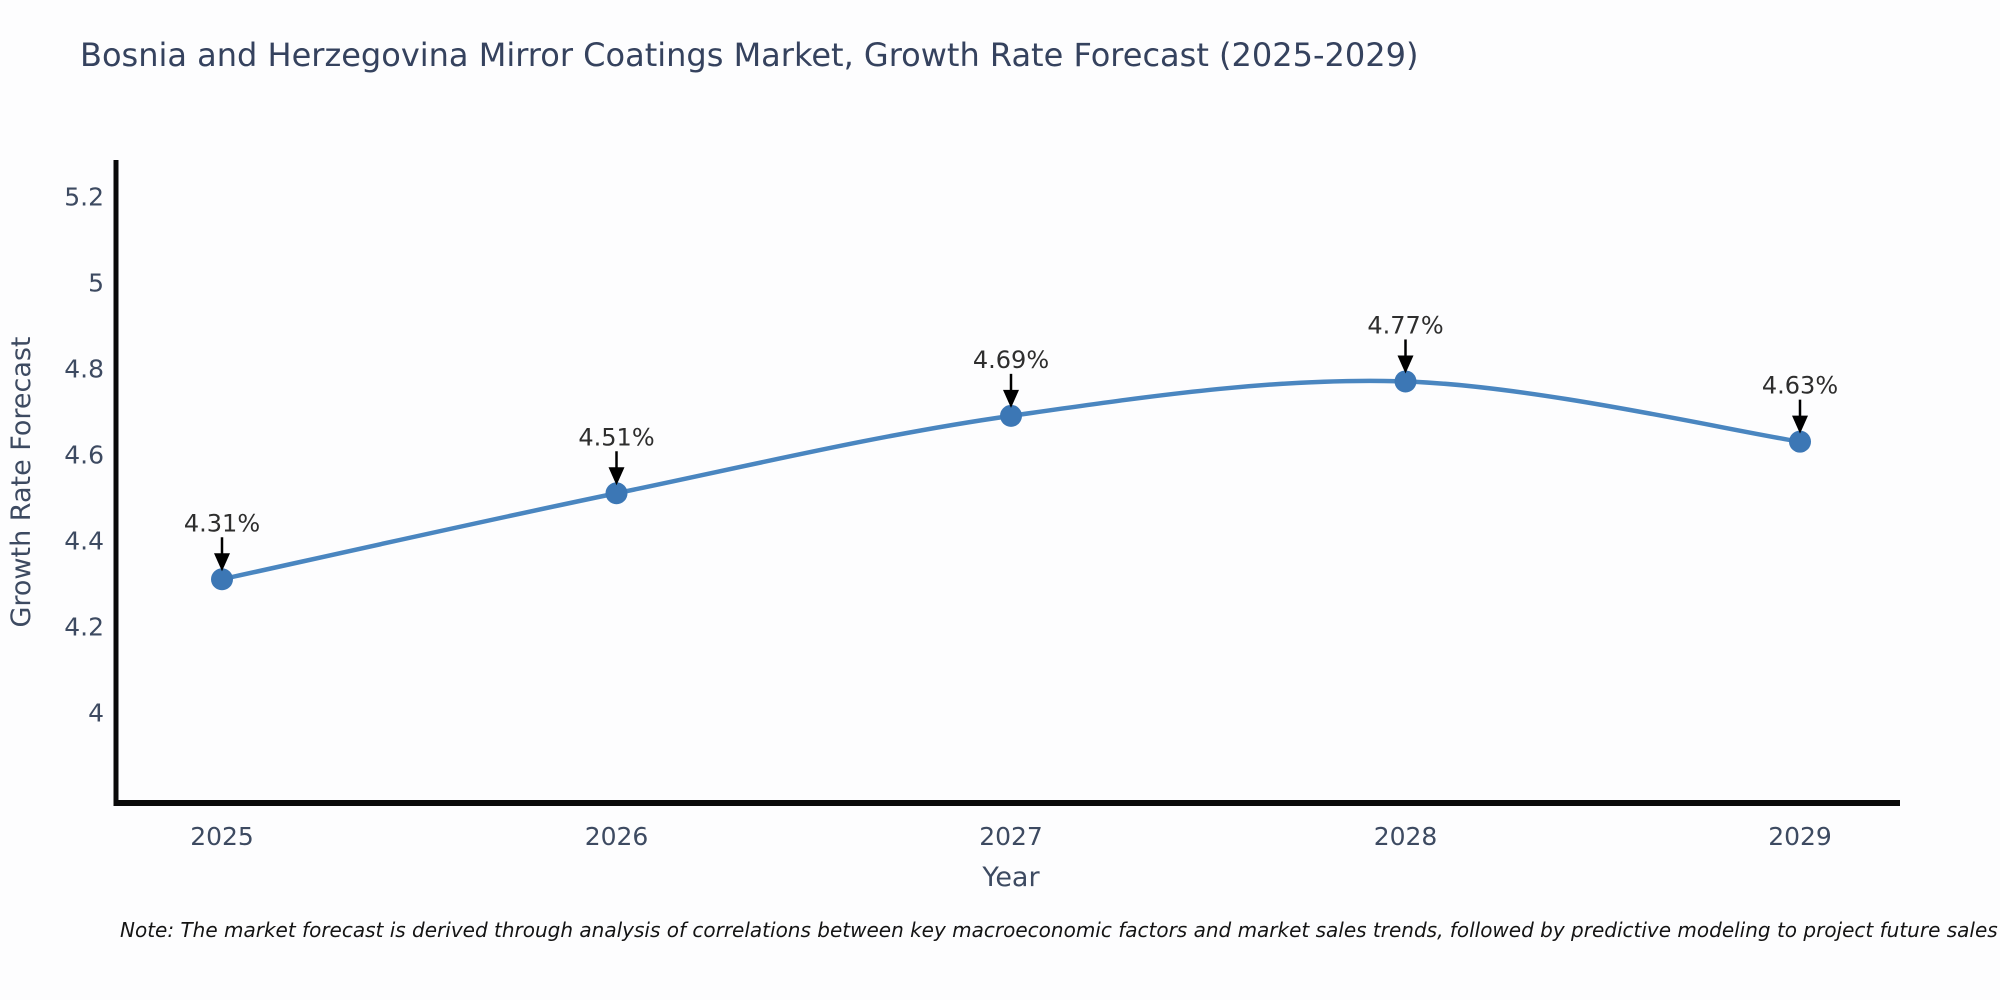  I want to click on y-axis-title: Growth Rate Forecast, so click(21, 481).